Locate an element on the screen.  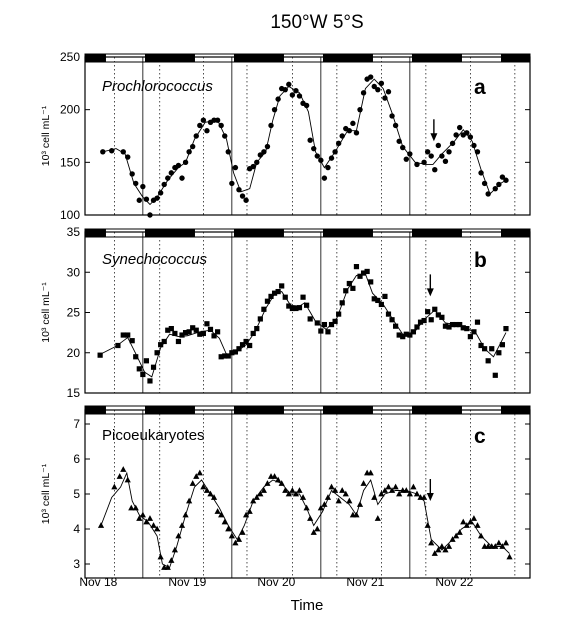
panel-letter: b is located at coordinates (480, 260).